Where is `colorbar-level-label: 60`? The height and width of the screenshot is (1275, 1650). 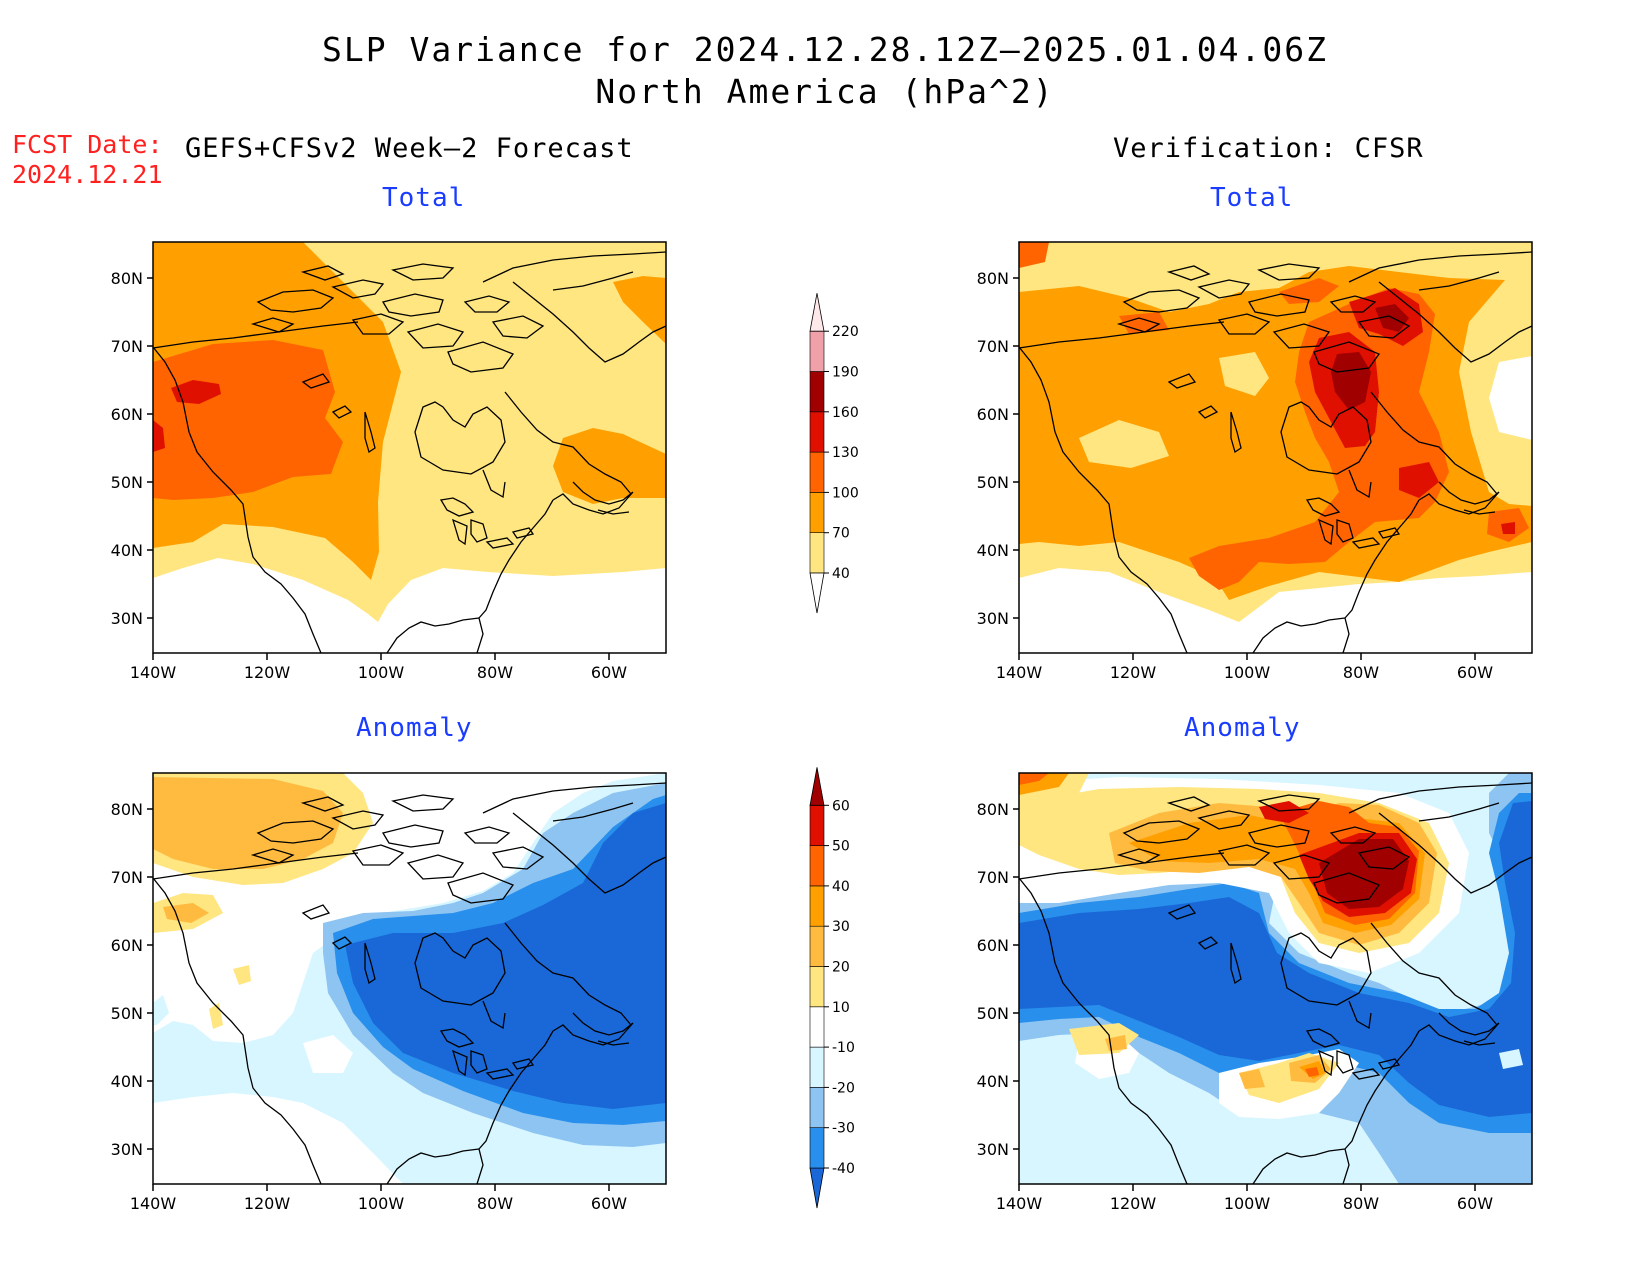 colorbar-level-label: 60 is located at coordinates (841, 806).